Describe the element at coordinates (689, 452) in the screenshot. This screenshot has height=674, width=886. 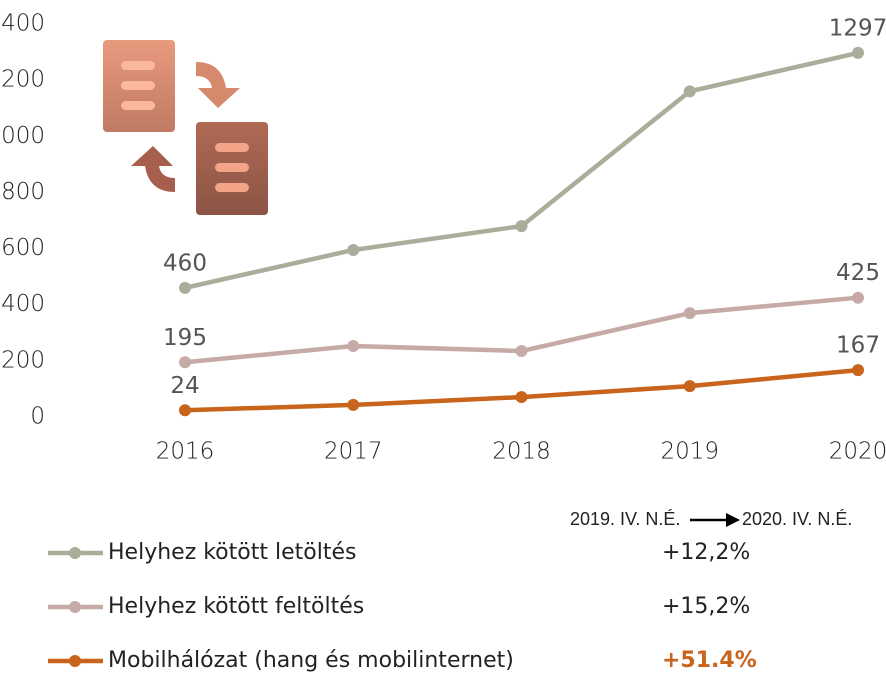
I see `x-tick-label: 2019` at that location.